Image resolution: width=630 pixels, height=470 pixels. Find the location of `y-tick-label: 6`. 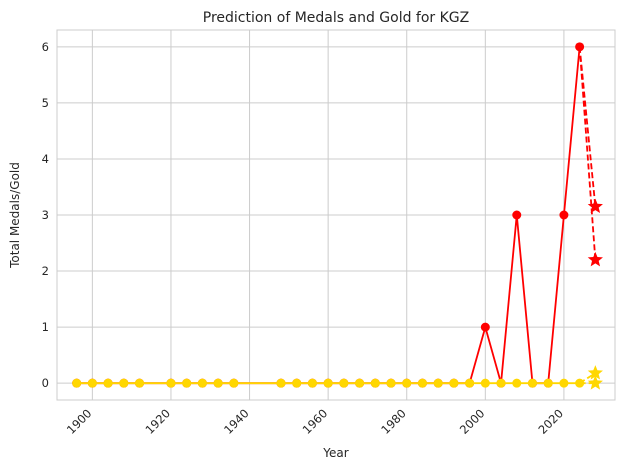

y-tick-label: 6 is located at coordinates (45, 47).